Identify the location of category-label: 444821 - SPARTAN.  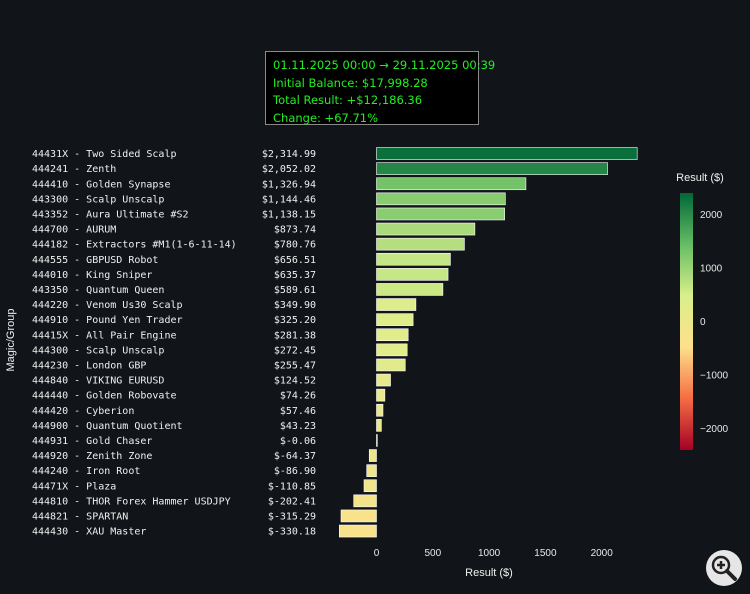
(80, 516).